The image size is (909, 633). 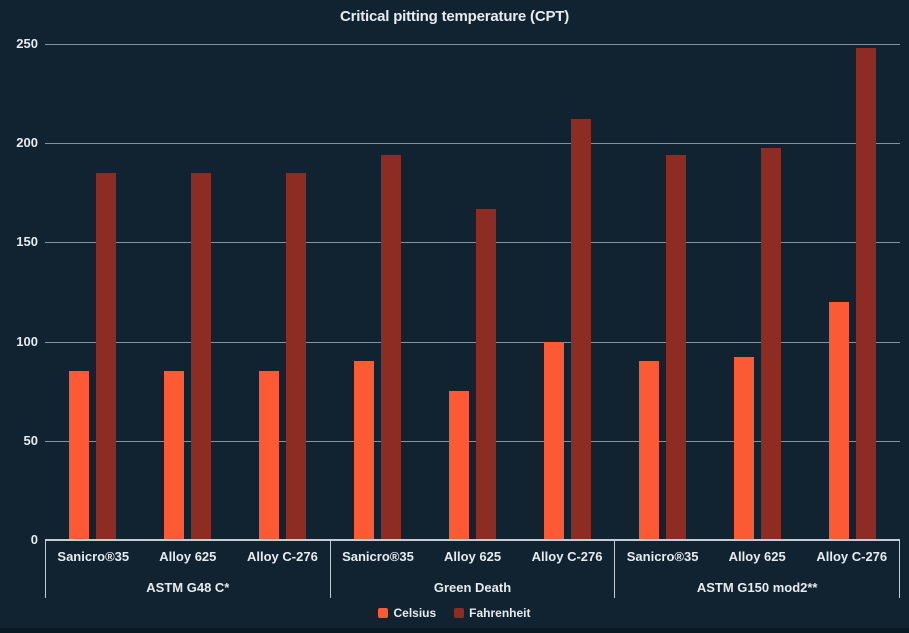 What do you see at coordinates (744, 448) in the screenshot?
I see `bar-celsius-astm-g150-mod2--alloy-625` at bounding box center [744, 448].